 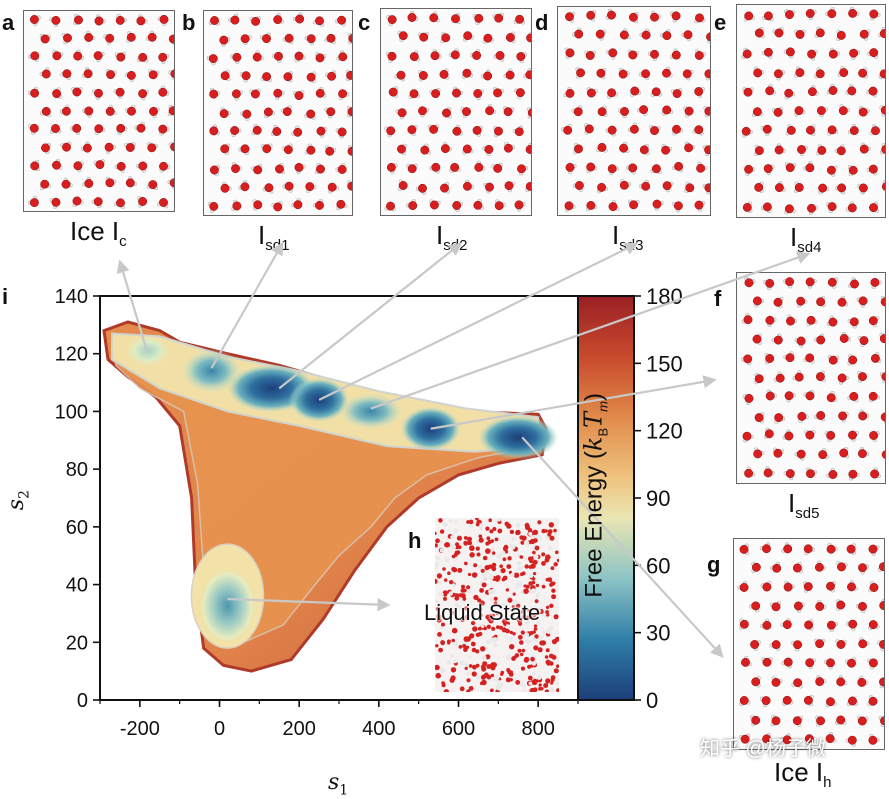 I want to click on panel-letter-f: f, so click(x=718, y=298).